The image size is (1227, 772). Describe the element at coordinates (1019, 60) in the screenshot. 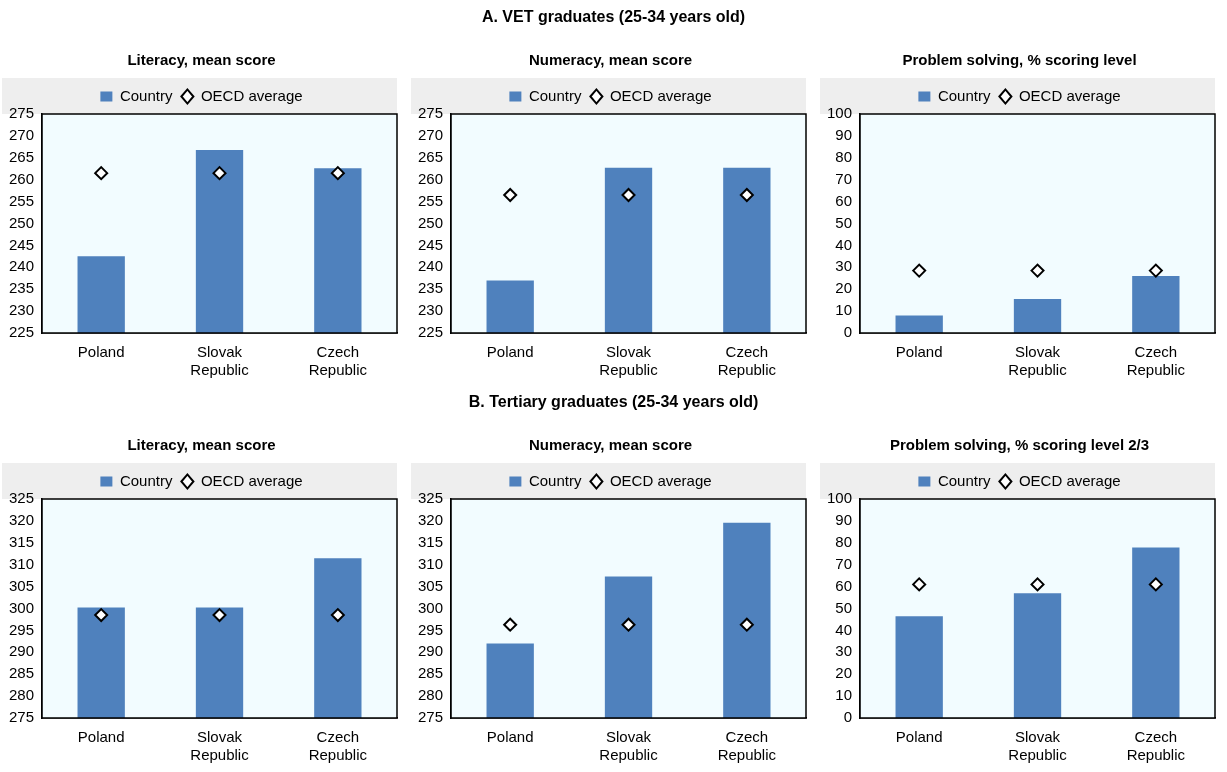

I see `chart-title: Problem solving, % scoring level` at that location.